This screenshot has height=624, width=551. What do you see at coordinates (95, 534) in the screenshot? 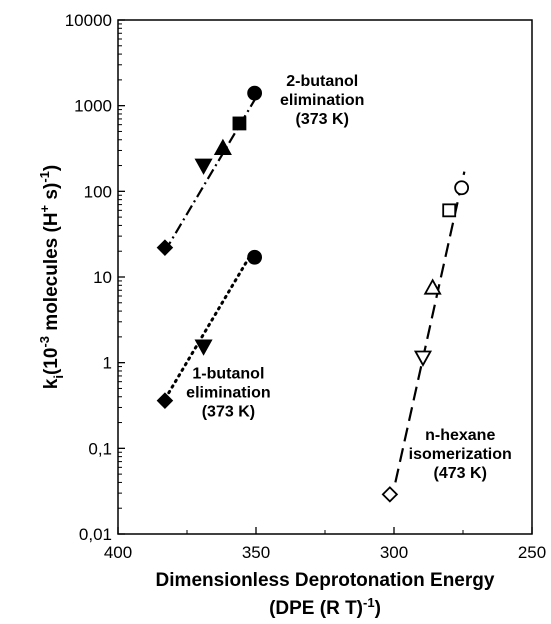
I see `y-tick-label: 0,01` at bounding box center [95, 534].